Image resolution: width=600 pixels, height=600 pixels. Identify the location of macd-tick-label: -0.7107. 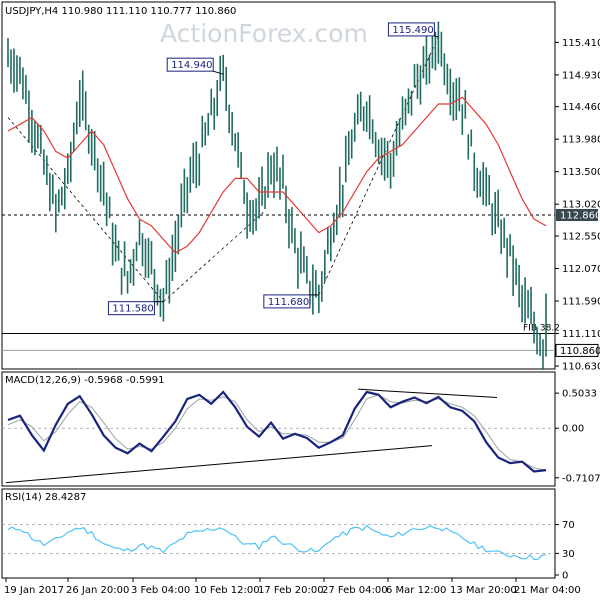
(581, 478).